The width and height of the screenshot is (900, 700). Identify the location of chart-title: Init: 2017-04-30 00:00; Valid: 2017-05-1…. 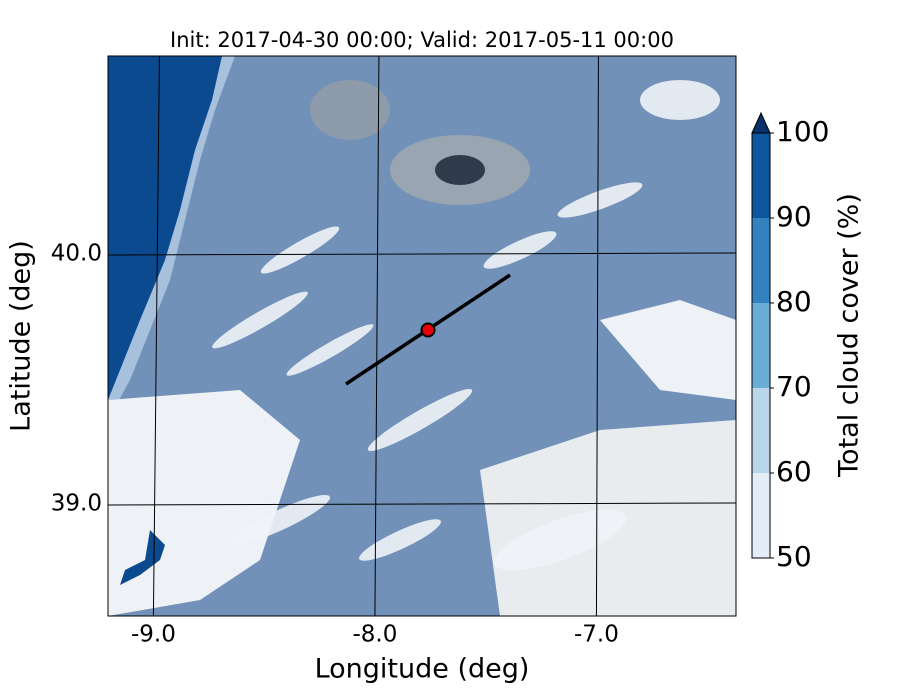
(422, 40).